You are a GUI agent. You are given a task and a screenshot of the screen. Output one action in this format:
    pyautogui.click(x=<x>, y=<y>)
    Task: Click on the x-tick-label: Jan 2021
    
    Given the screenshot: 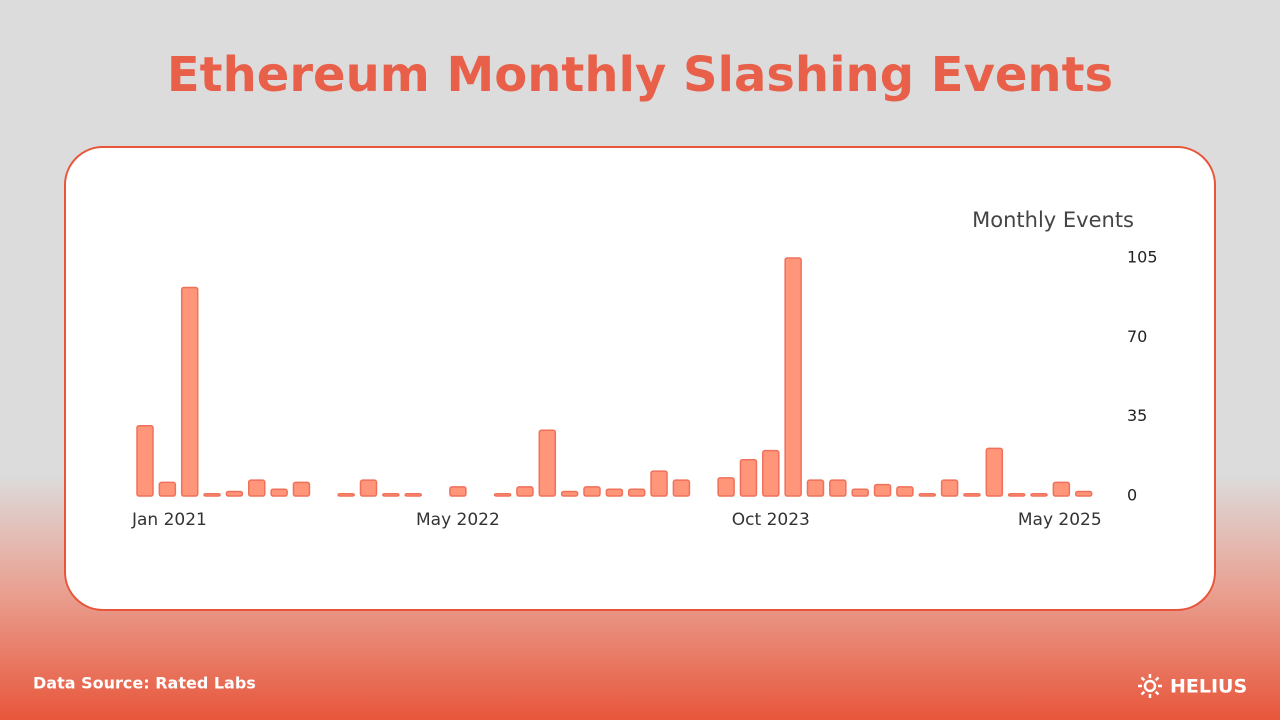 What is the action you would take?
    pyautogui.click(x=169, y=520)
    